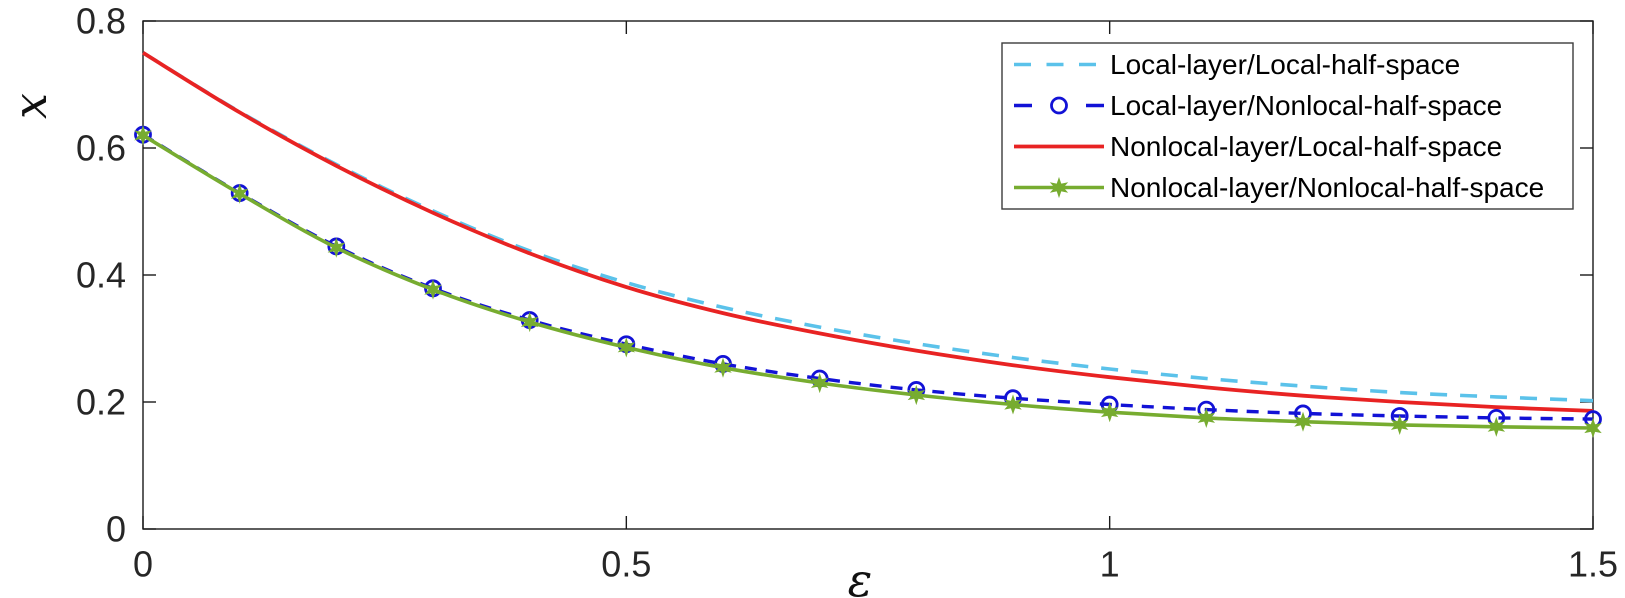 This screenshot has width=1625, height=598. What do you see at coordinates (1327, 187) in the screenshot?
I see `legend-label: Nonlocal-layer/Nonlocal-half-space` at bounding box center [1327, 187].